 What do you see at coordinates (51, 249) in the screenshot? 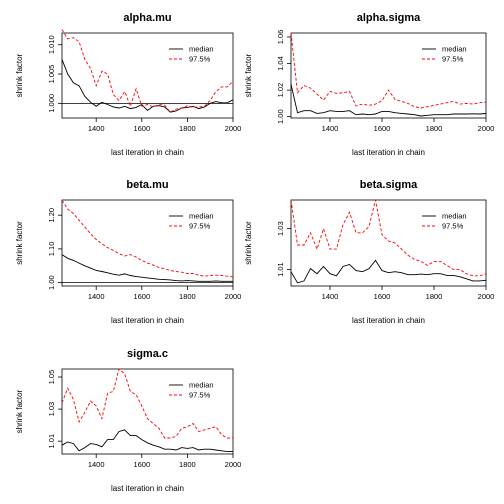
I see `y-tick-label: 1.10` at bounding box center [51, 249].